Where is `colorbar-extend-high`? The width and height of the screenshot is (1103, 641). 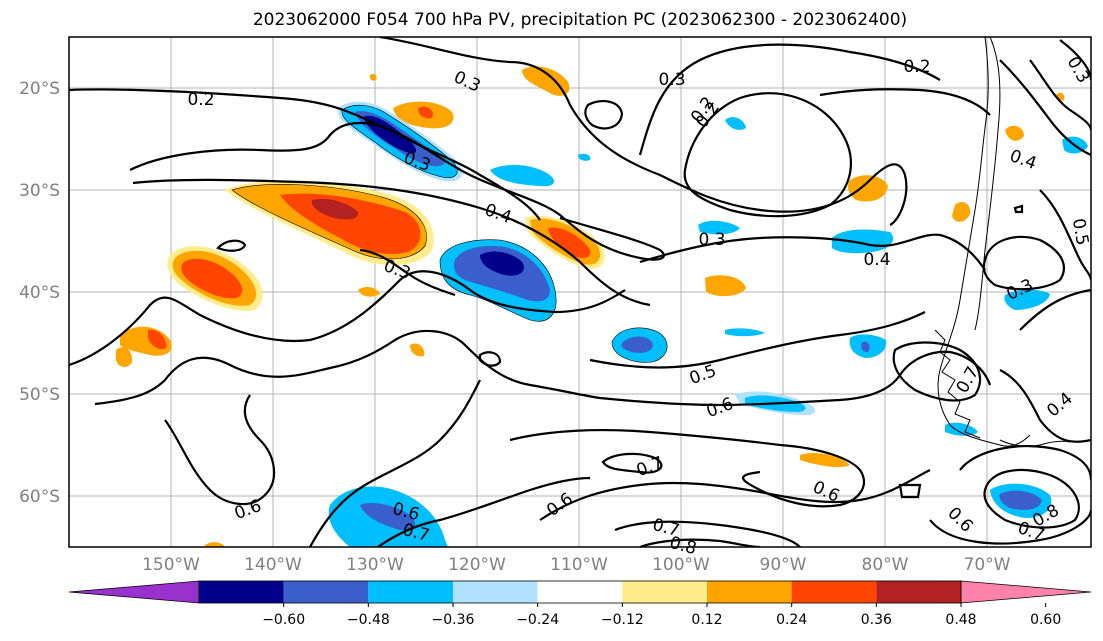 colorbar-extend-high is located at coordinates (1026, 592).